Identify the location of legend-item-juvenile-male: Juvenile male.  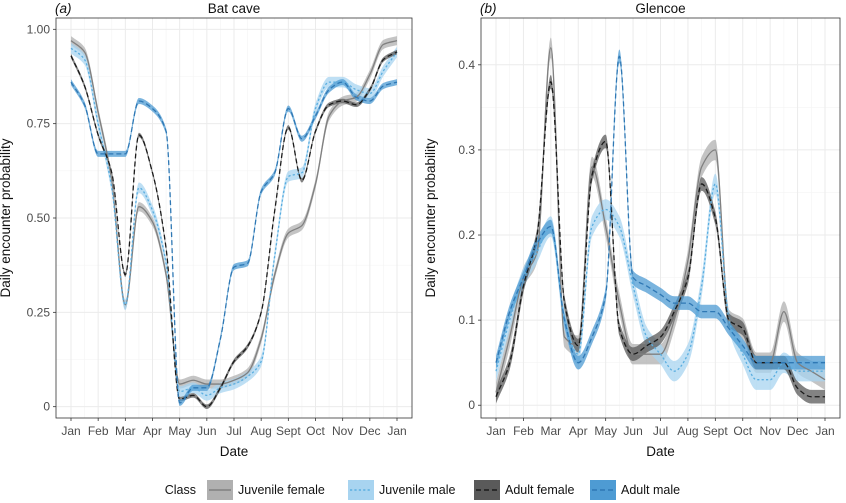
(401, 490).